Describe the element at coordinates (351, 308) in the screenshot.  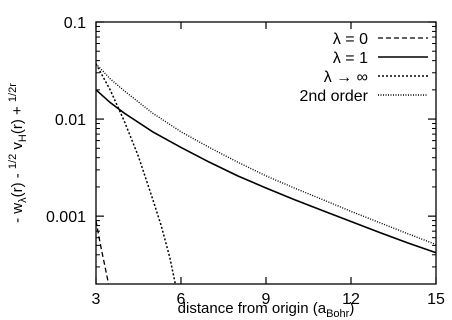
I see `x-axis-label-close: )` at that location.